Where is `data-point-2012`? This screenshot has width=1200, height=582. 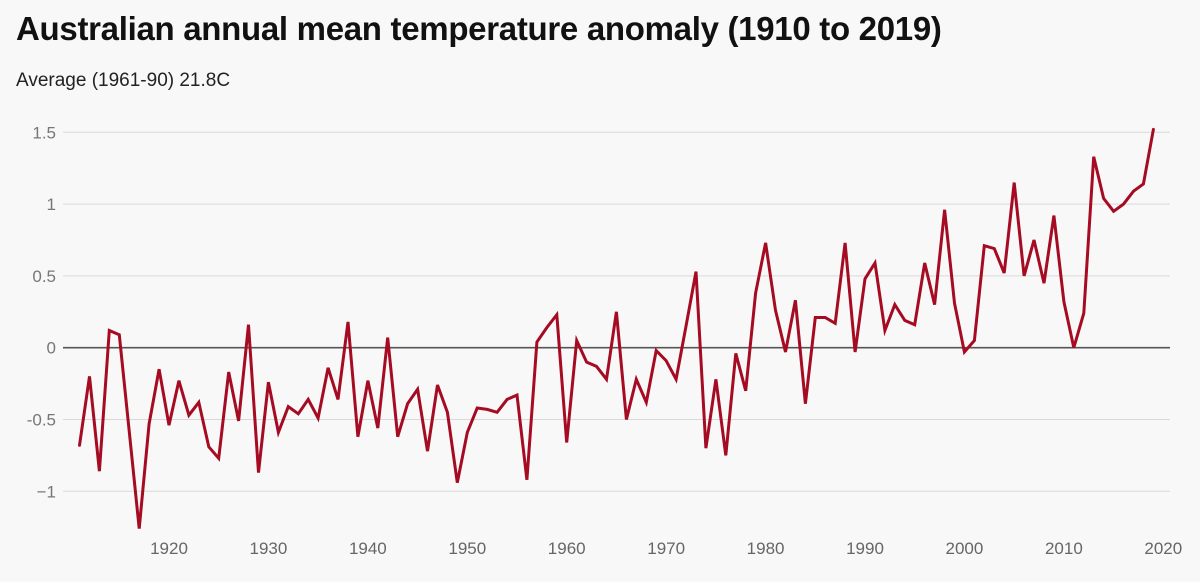
data-point-2012 is located at coordinates (1083, 313).